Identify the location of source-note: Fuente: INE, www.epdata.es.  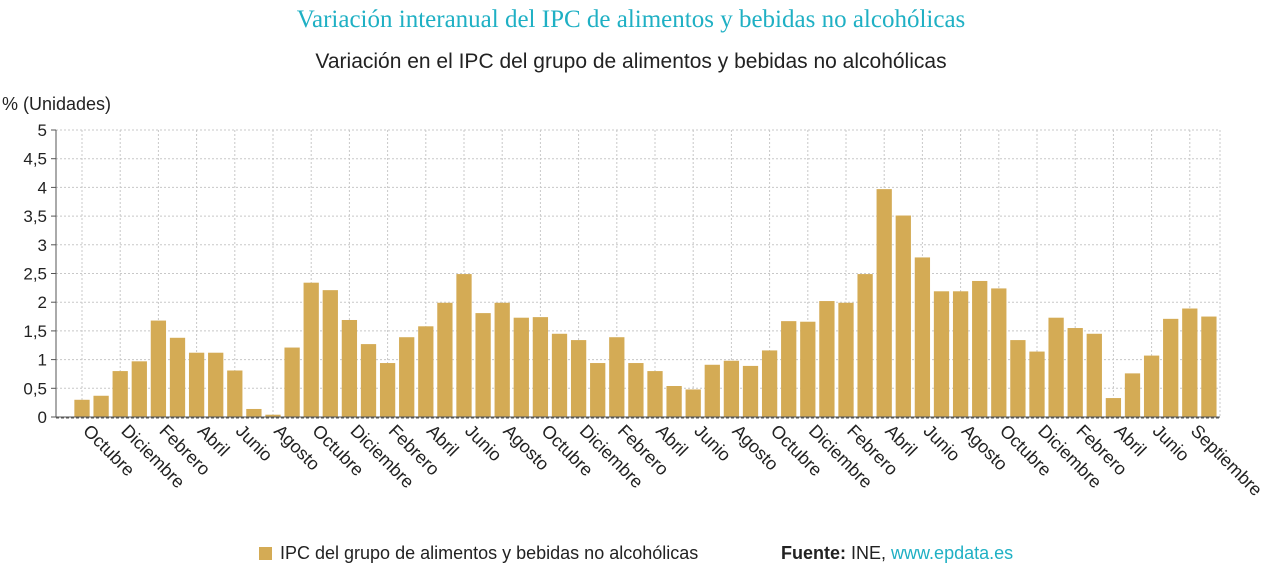
(897, 553).